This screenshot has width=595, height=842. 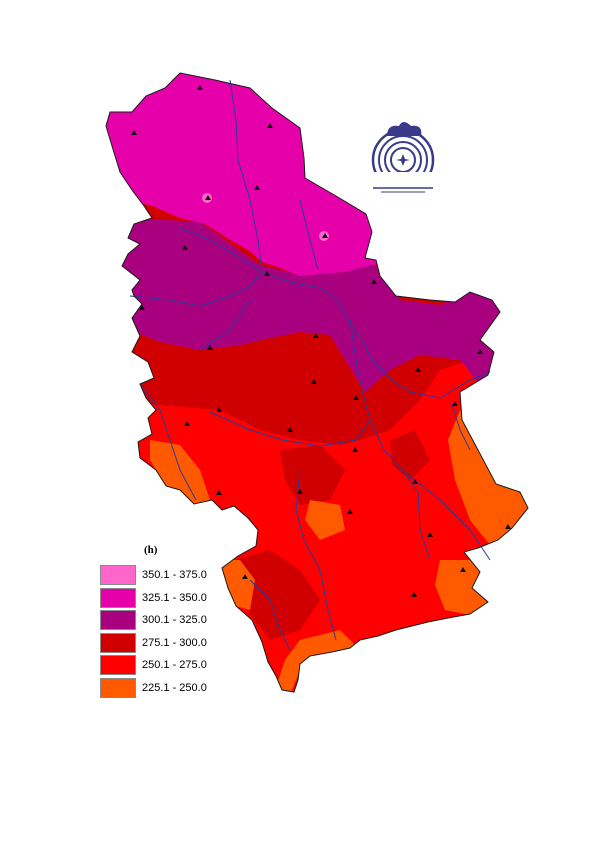 I want to click on emblem-cloud, so click(x=404, y=129).